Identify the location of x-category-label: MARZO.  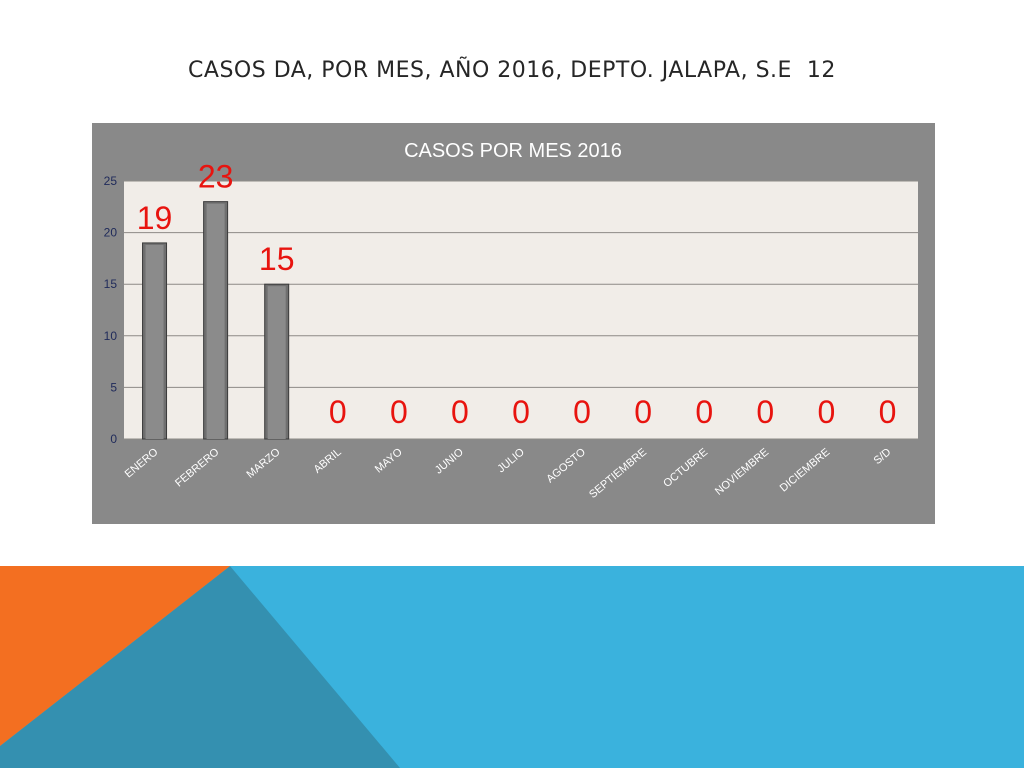
(263, 463).